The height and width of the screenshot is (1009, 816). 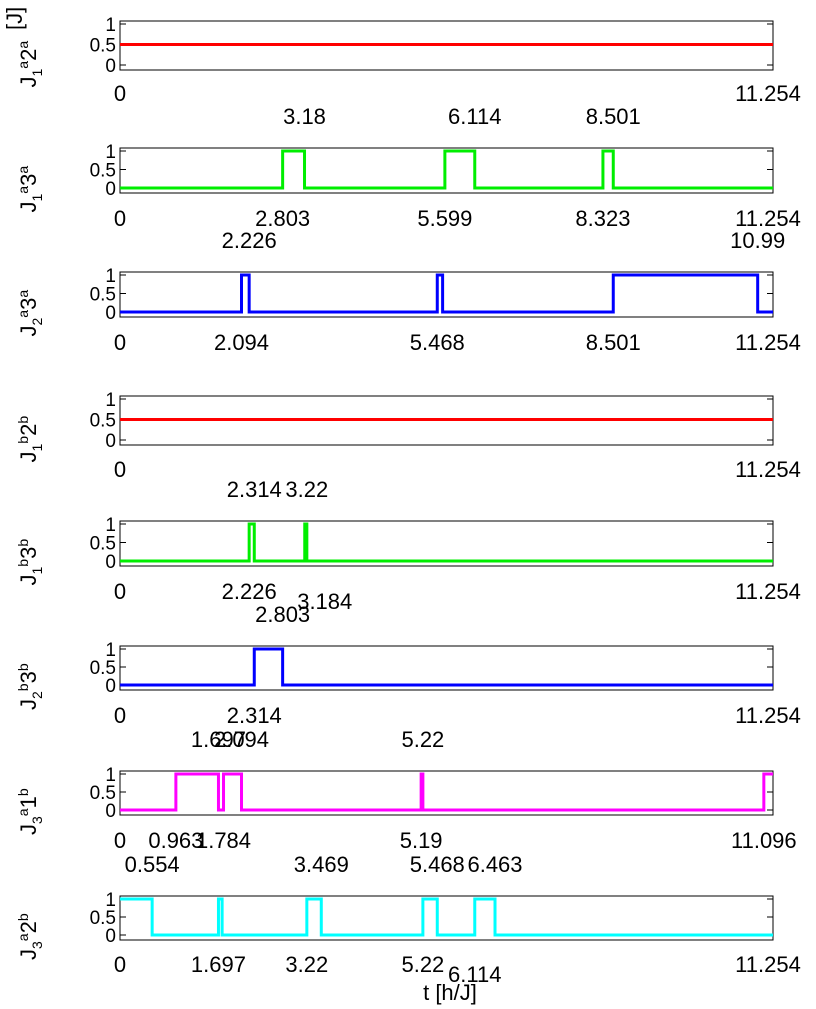 What do you see at coordinates (324, 601) in the screenshot?
I see `transition-label-bottom: 3.184` at bounding box center [324, 601].